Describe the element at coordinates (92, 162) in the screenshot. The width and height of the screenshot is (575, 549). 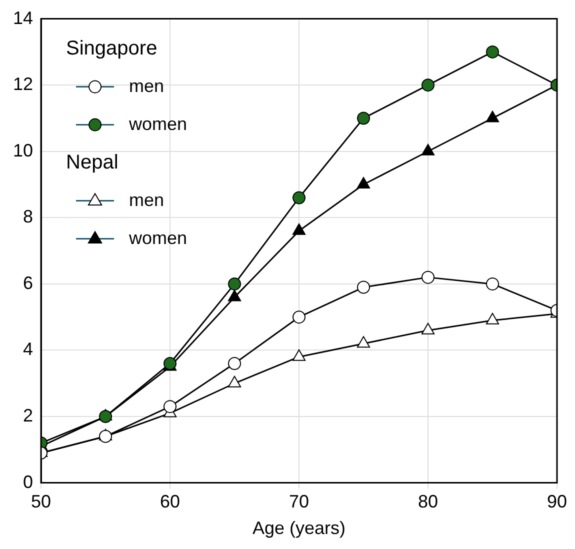
I see `annotation: Nepal` at that location.